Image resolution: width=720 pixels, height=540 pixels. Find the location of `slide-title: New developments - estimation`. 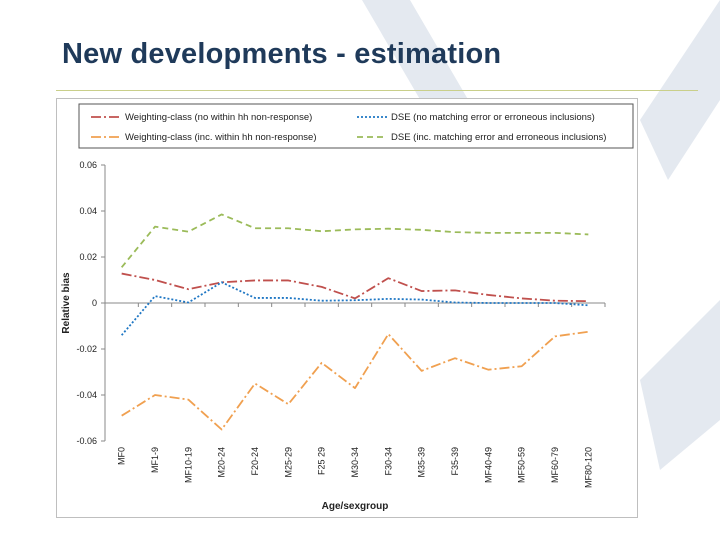

slide-title: New developments - estimation is located at coordinates (282, 54).